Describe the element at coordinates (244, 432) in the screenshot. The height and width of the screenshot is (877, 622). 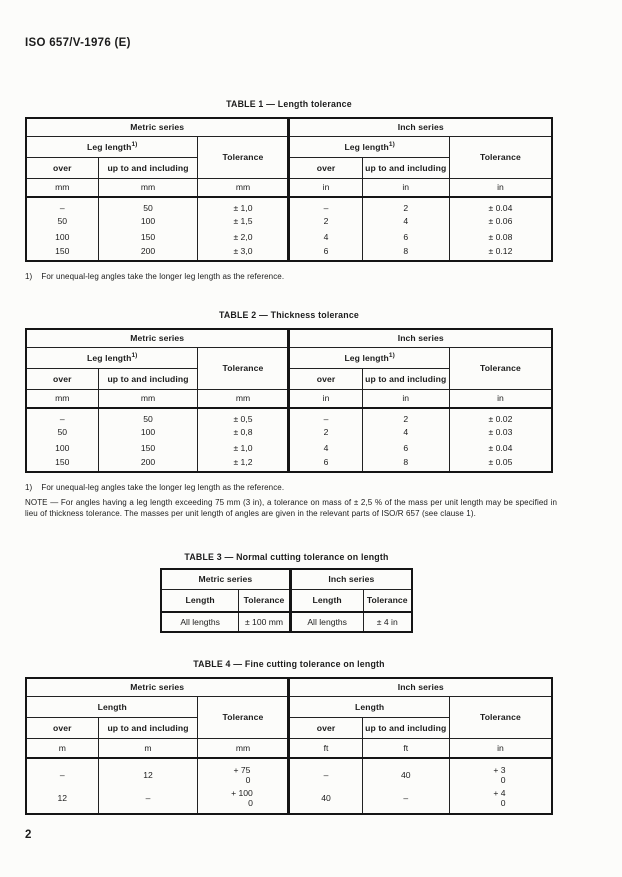
I see `table-cell: ± 0,8` at that location.